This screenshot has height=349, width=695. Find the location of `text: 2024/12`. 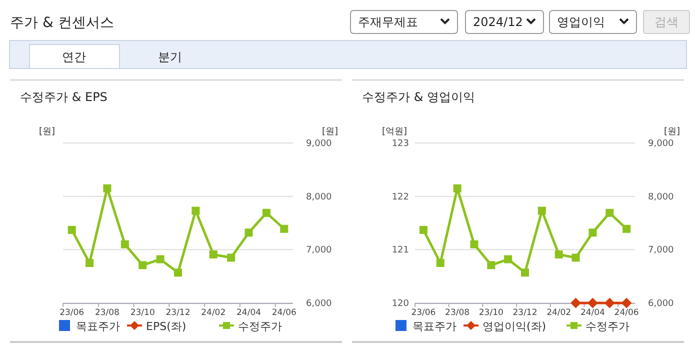

text: 2024/12 is located at coordinates (498, 22).